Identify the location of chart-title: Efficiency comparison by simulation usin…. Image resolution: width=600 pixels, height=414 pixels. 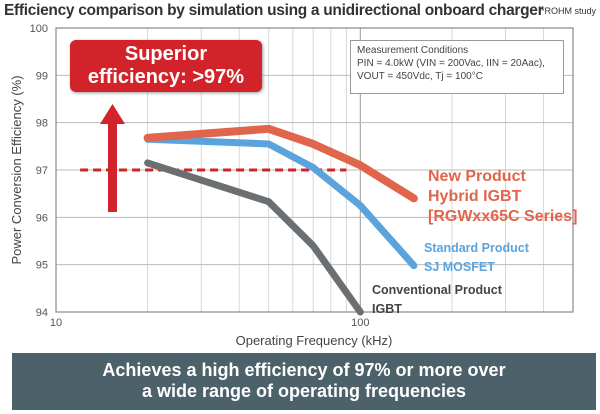
(274, 10).